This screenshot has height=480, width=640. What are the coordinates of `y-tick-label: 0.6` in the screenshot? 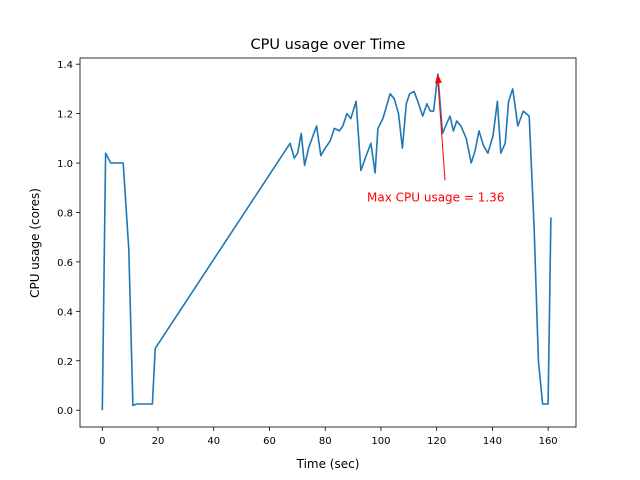 It's located at (65, 263).